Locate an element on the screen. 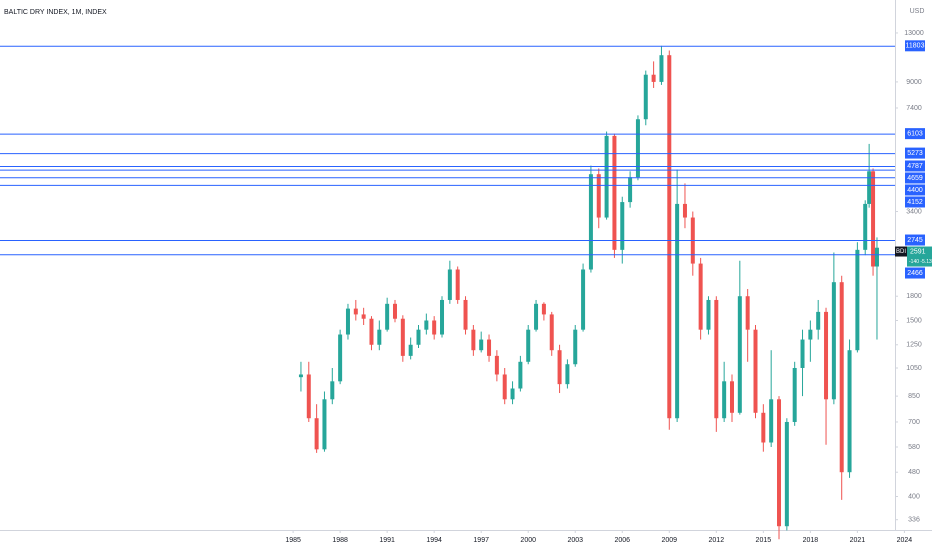 The image size is (932, 550). x-tick-label: 2009 is located at coordinates (670, 540).